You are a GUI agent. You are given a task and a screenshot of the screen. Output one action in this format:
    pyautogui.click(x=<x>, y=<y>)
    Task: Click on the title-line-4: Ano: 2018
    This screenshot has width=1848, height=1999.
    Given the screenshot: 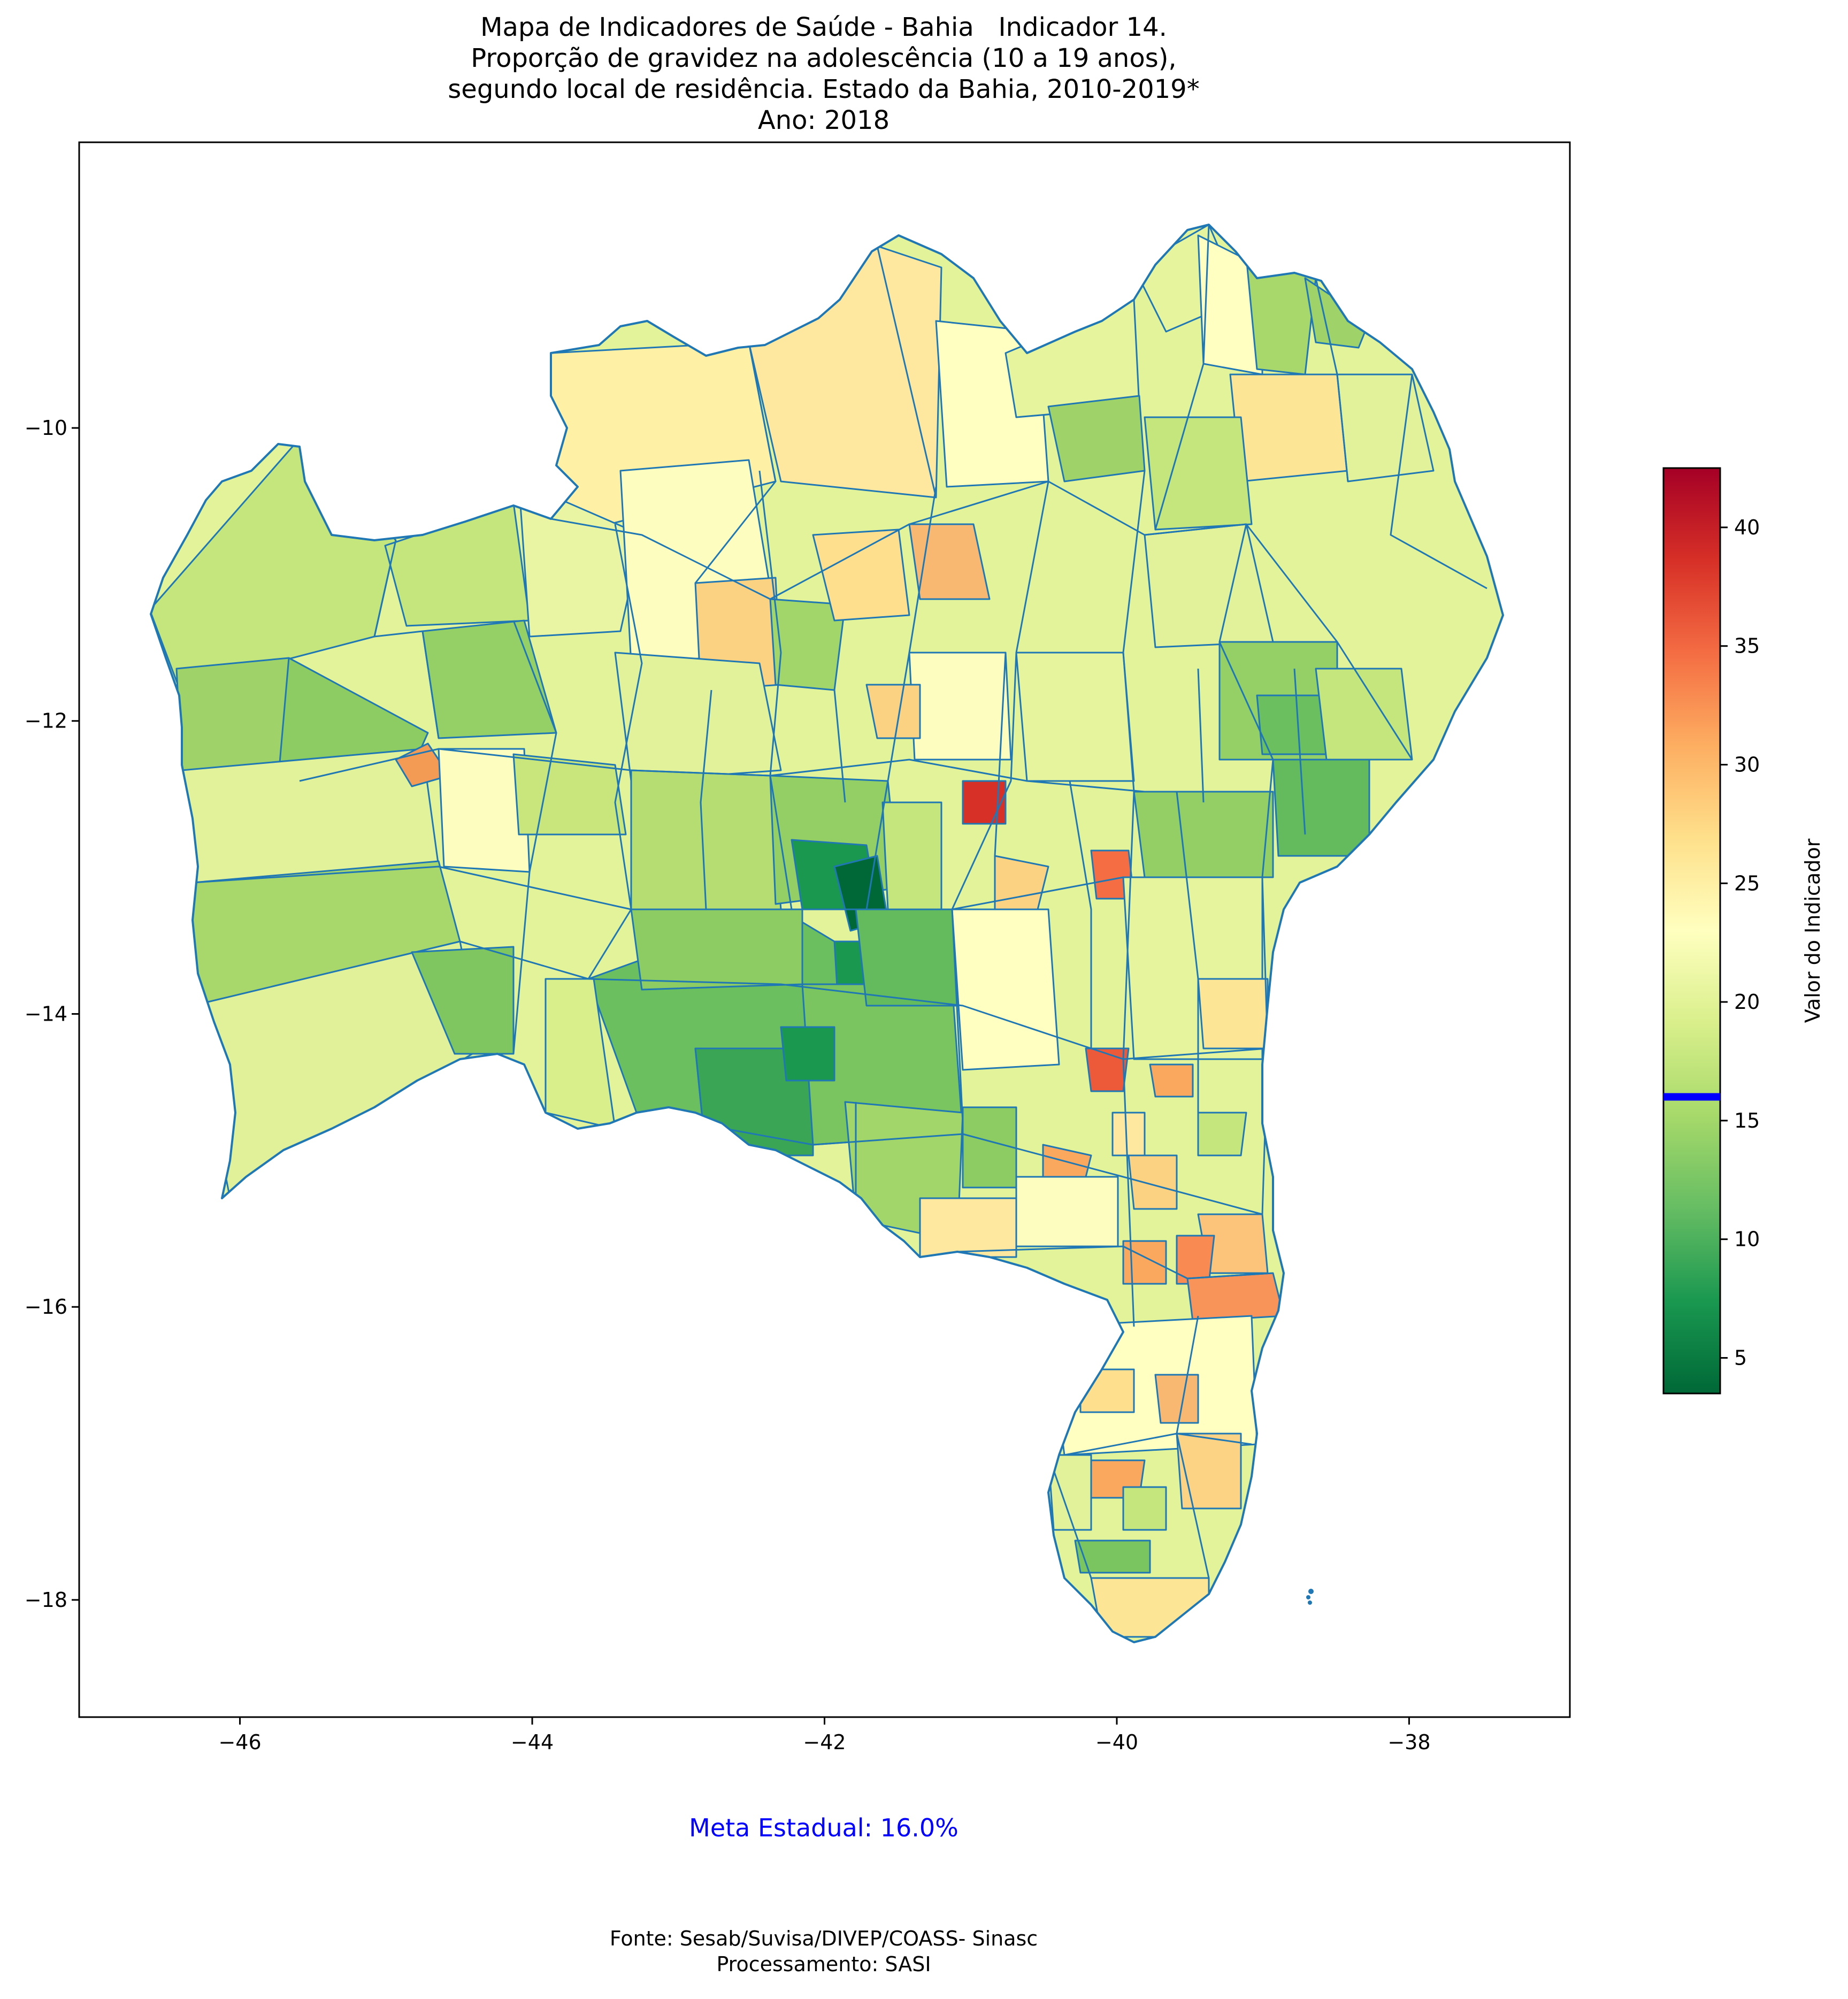 What is the action you would take?
    pyautogui.click(x=823, y=120)
    